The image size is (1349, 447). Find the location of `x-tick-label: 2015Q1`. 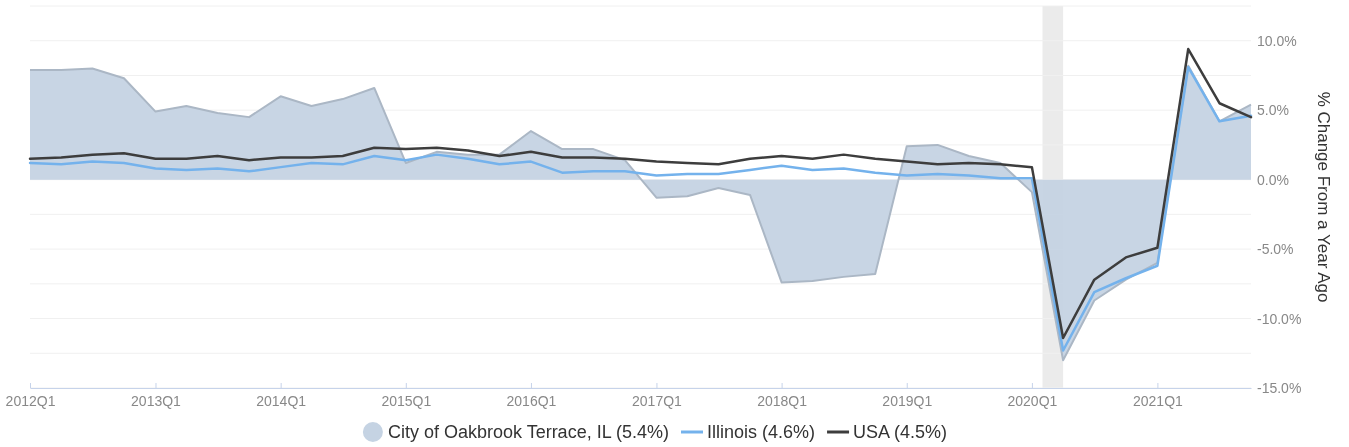

x-tick-label: 2015Q1 is located at coordinates (406, 400).